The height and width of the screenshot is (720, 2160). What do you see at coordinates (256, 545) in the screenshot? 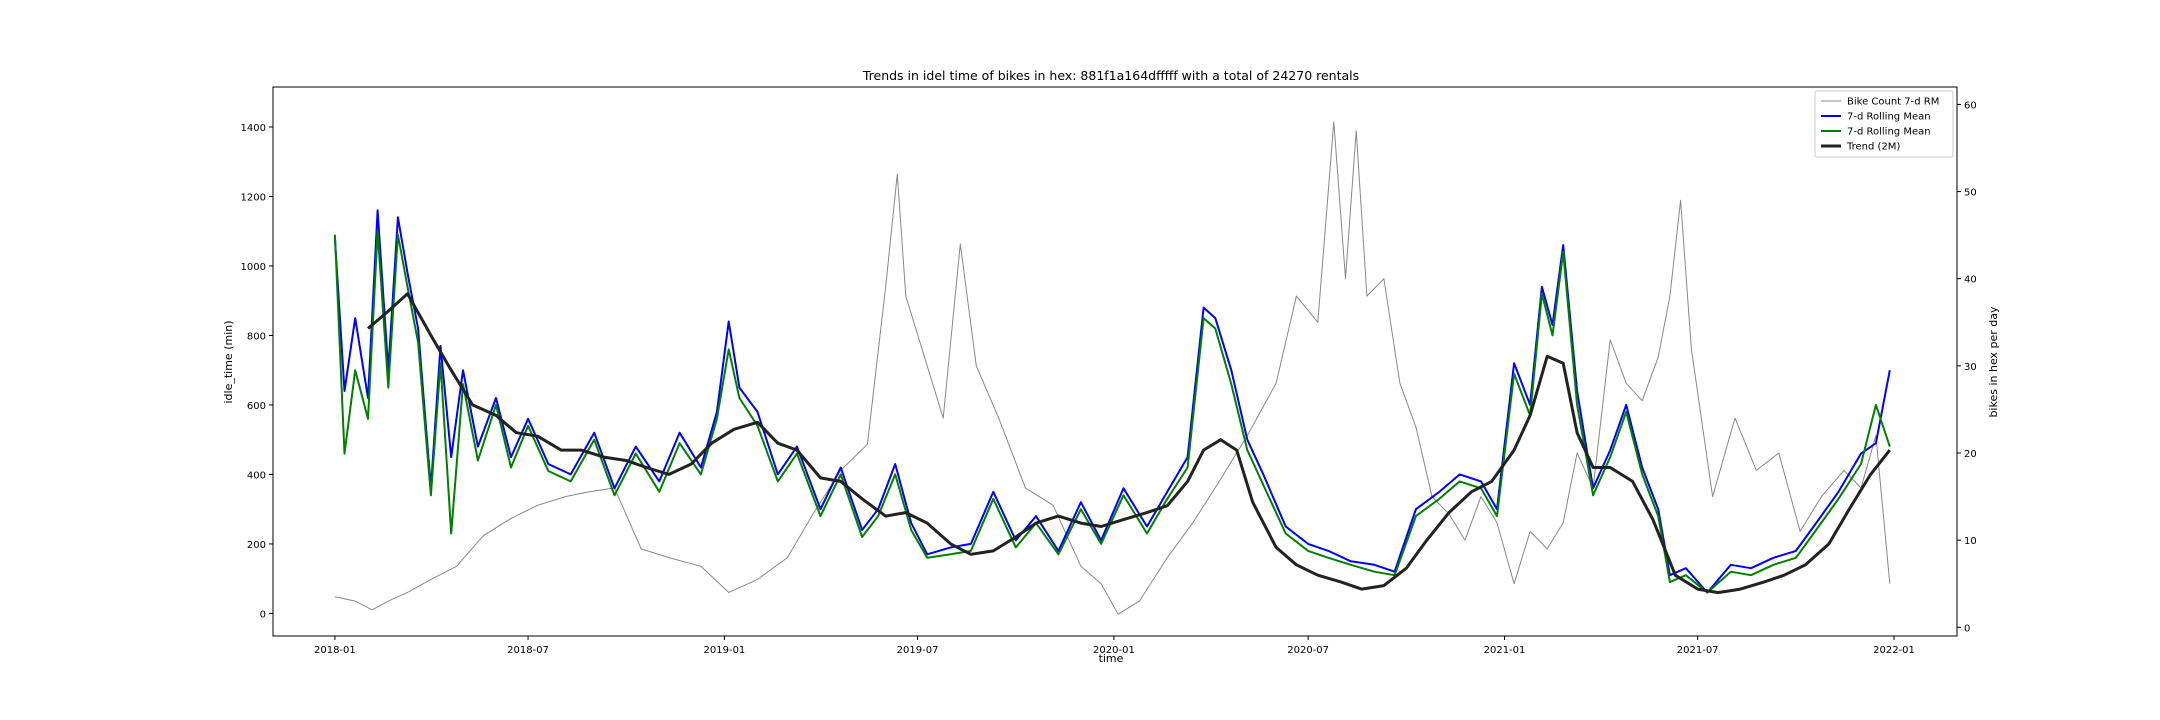
I see `y-tick-label: 200` at bounding box center [256, 545].